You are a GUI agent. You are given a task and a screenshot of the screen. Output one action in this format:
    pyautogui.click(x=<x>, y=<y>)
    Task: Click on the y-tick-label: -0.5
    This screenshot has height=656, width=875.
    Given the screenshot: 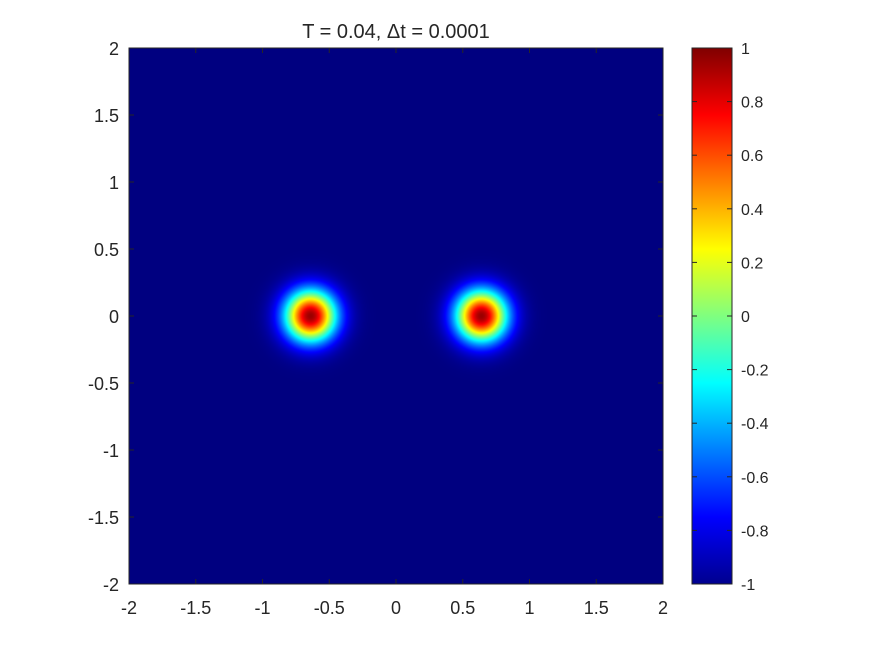 What is the action you would take?
    pyautogui.click(x=103, y=384)
    